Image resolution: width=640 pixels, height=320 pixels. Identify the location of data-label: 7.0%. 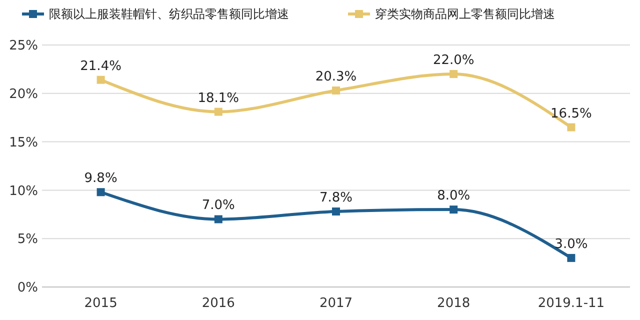
(218, 206).